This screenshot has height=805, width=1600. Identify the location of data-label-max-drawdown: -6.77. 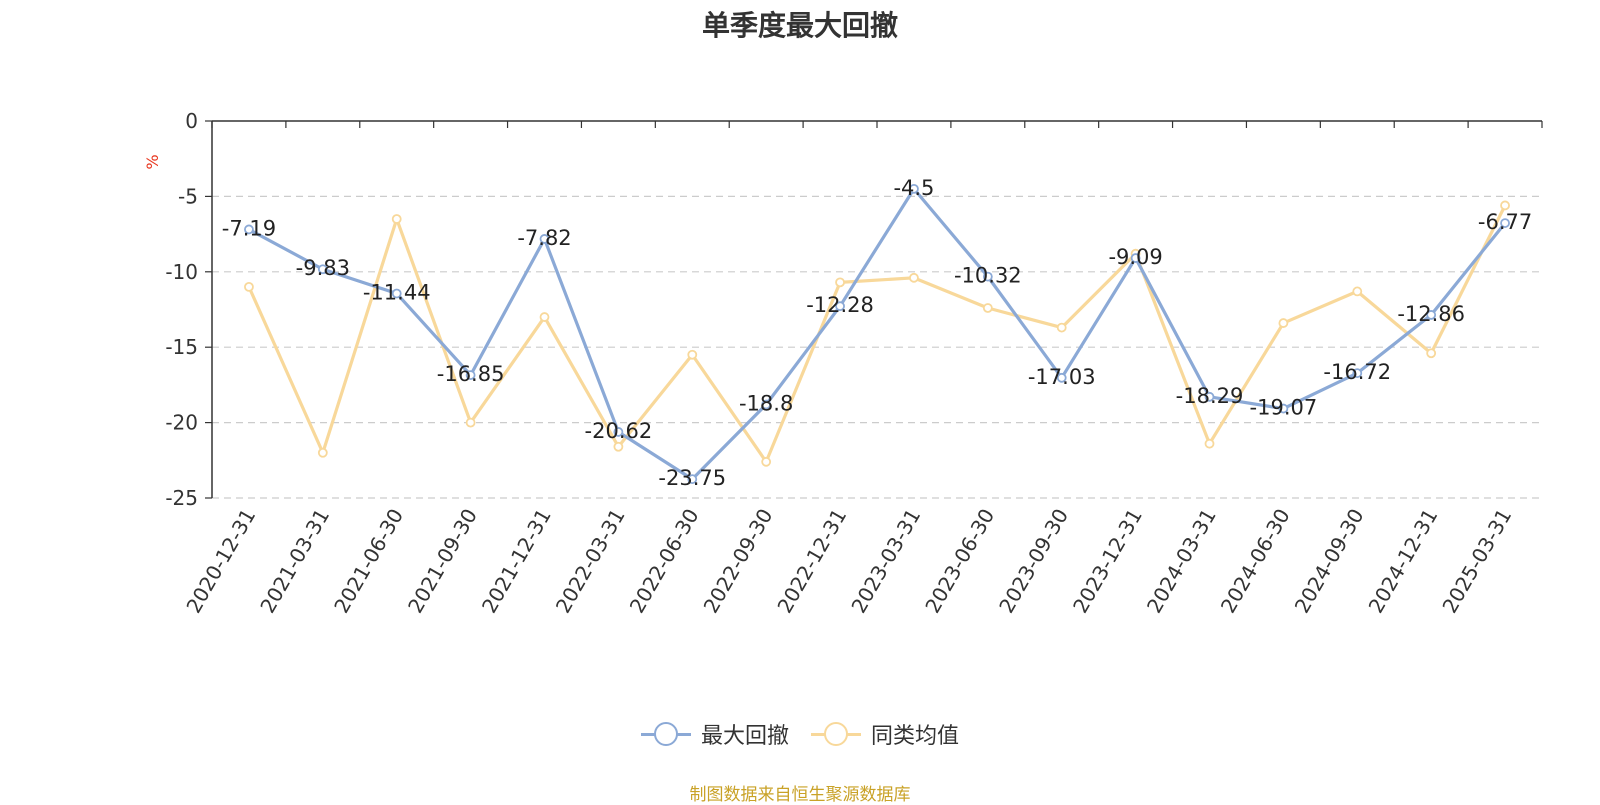
(1505, 222).